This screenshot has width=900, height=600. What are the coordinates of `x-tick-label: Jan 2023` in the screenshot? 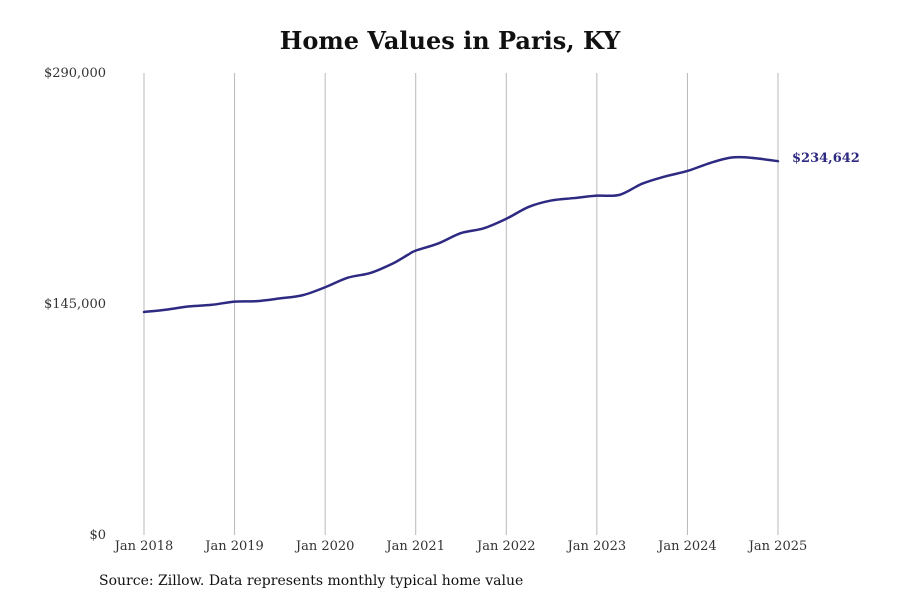 It's located at (596, 546).